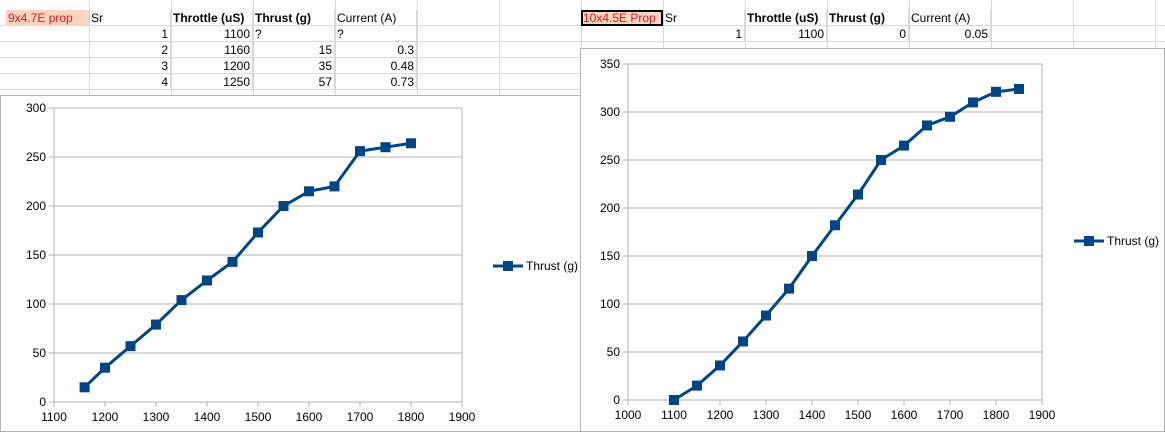 Image resolution: width=1165 pixels, height=432 pixels. I want to click on x-tick-label: 1500, so click(258, 417).